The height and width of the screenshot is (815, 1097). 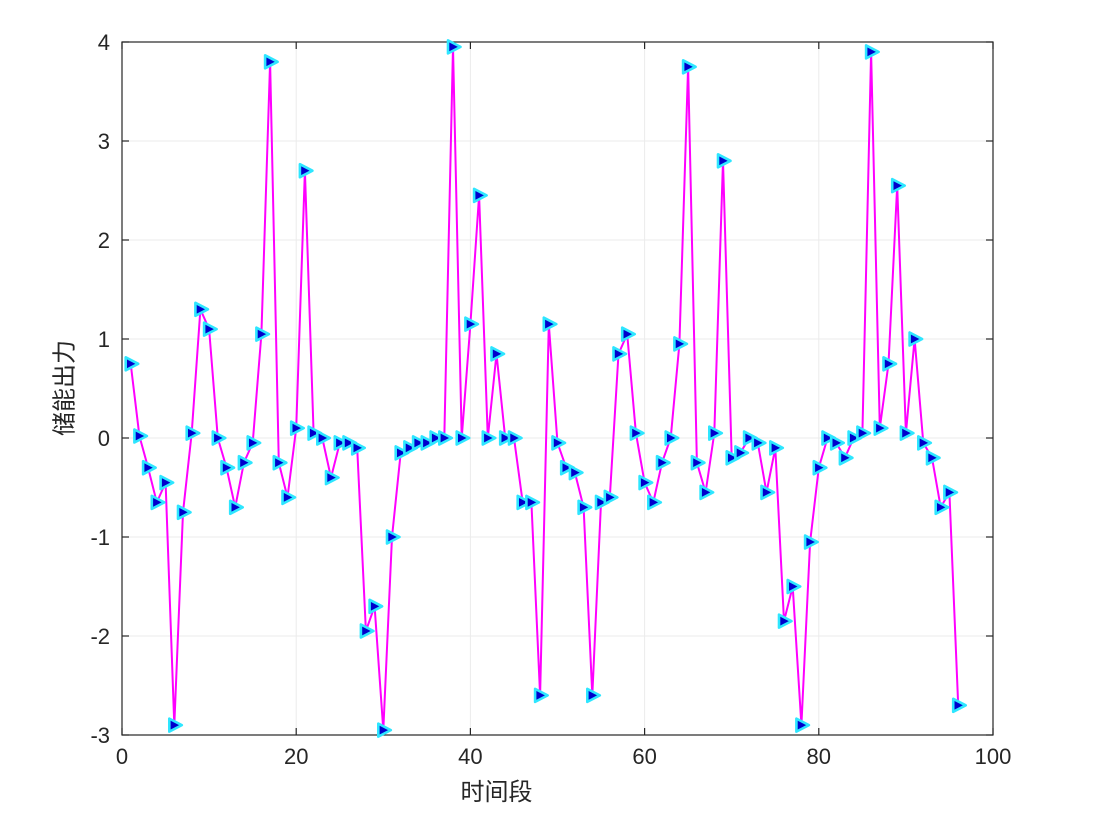 I want to click on y-tick-label: -2, so click(x=100, y=636).